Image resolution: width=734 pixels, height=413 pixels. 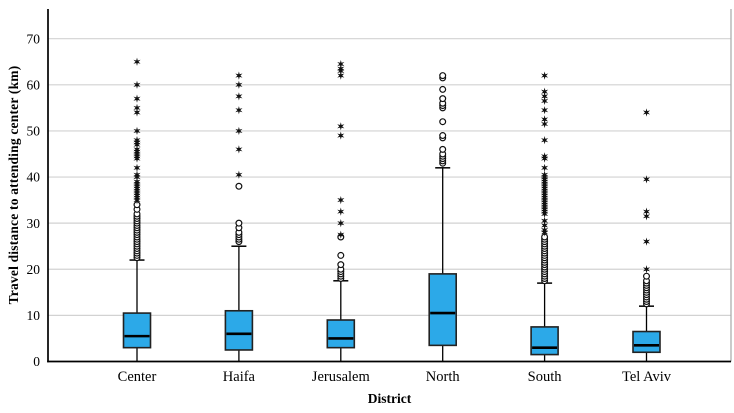 I want to click on y-tick-label: 0, so click(x=36, y=361).